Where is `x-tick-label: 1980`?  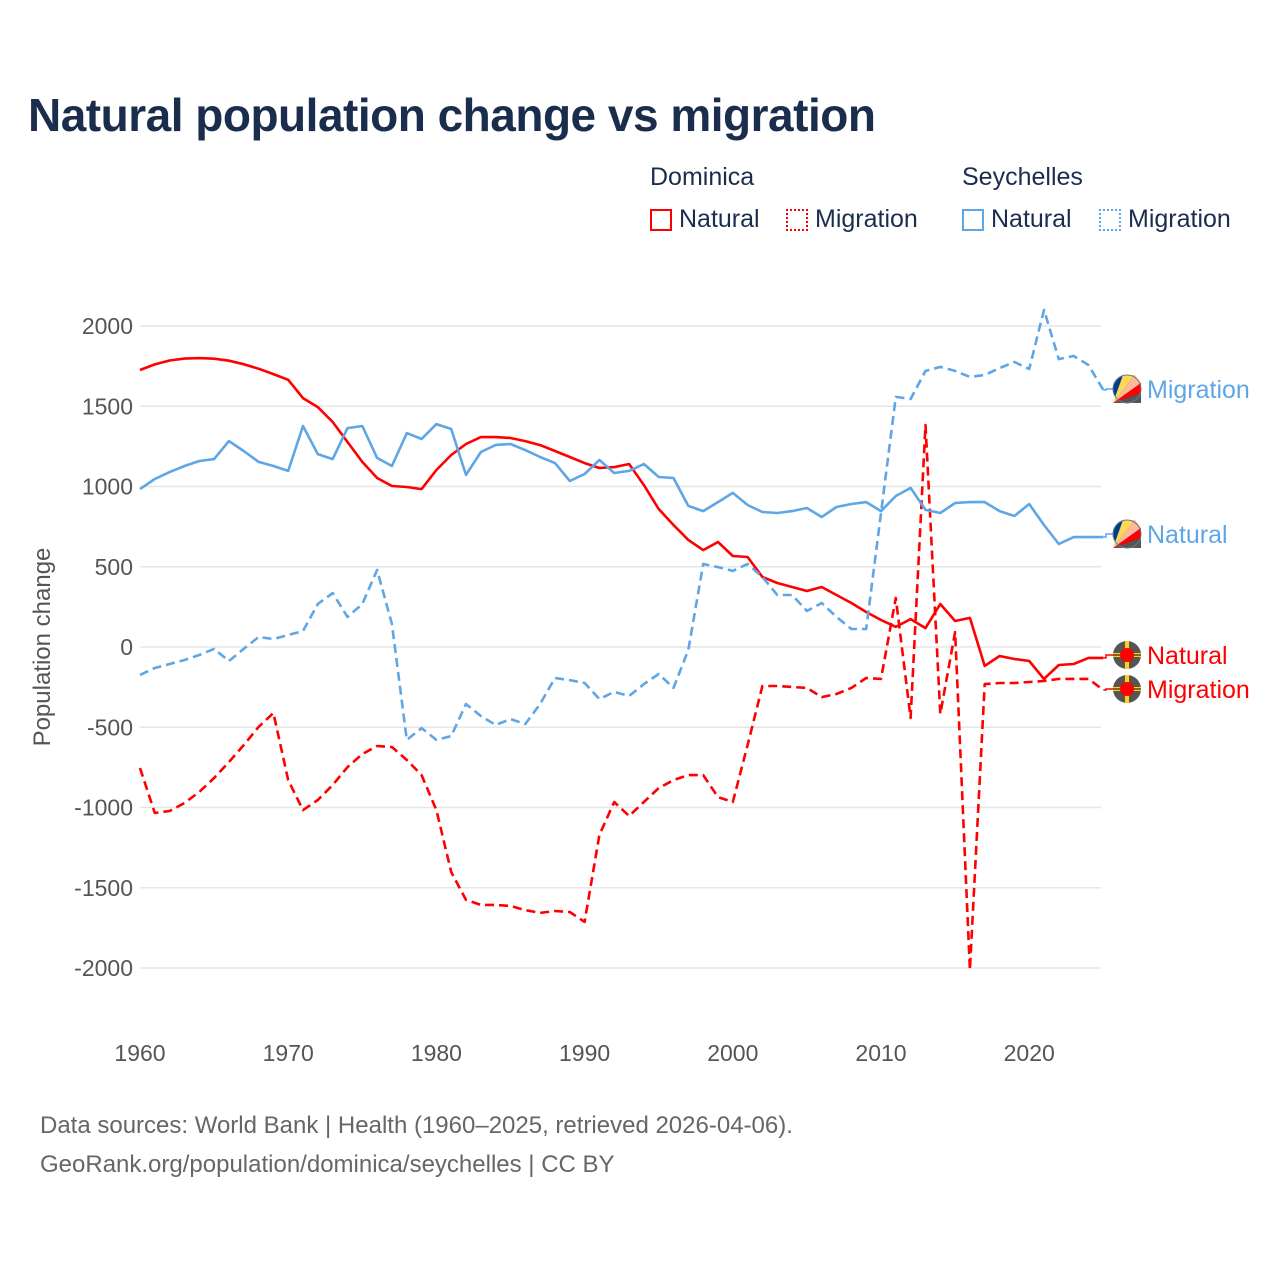 x-tick-label: 1980 is located at coordinates (436, 1053).